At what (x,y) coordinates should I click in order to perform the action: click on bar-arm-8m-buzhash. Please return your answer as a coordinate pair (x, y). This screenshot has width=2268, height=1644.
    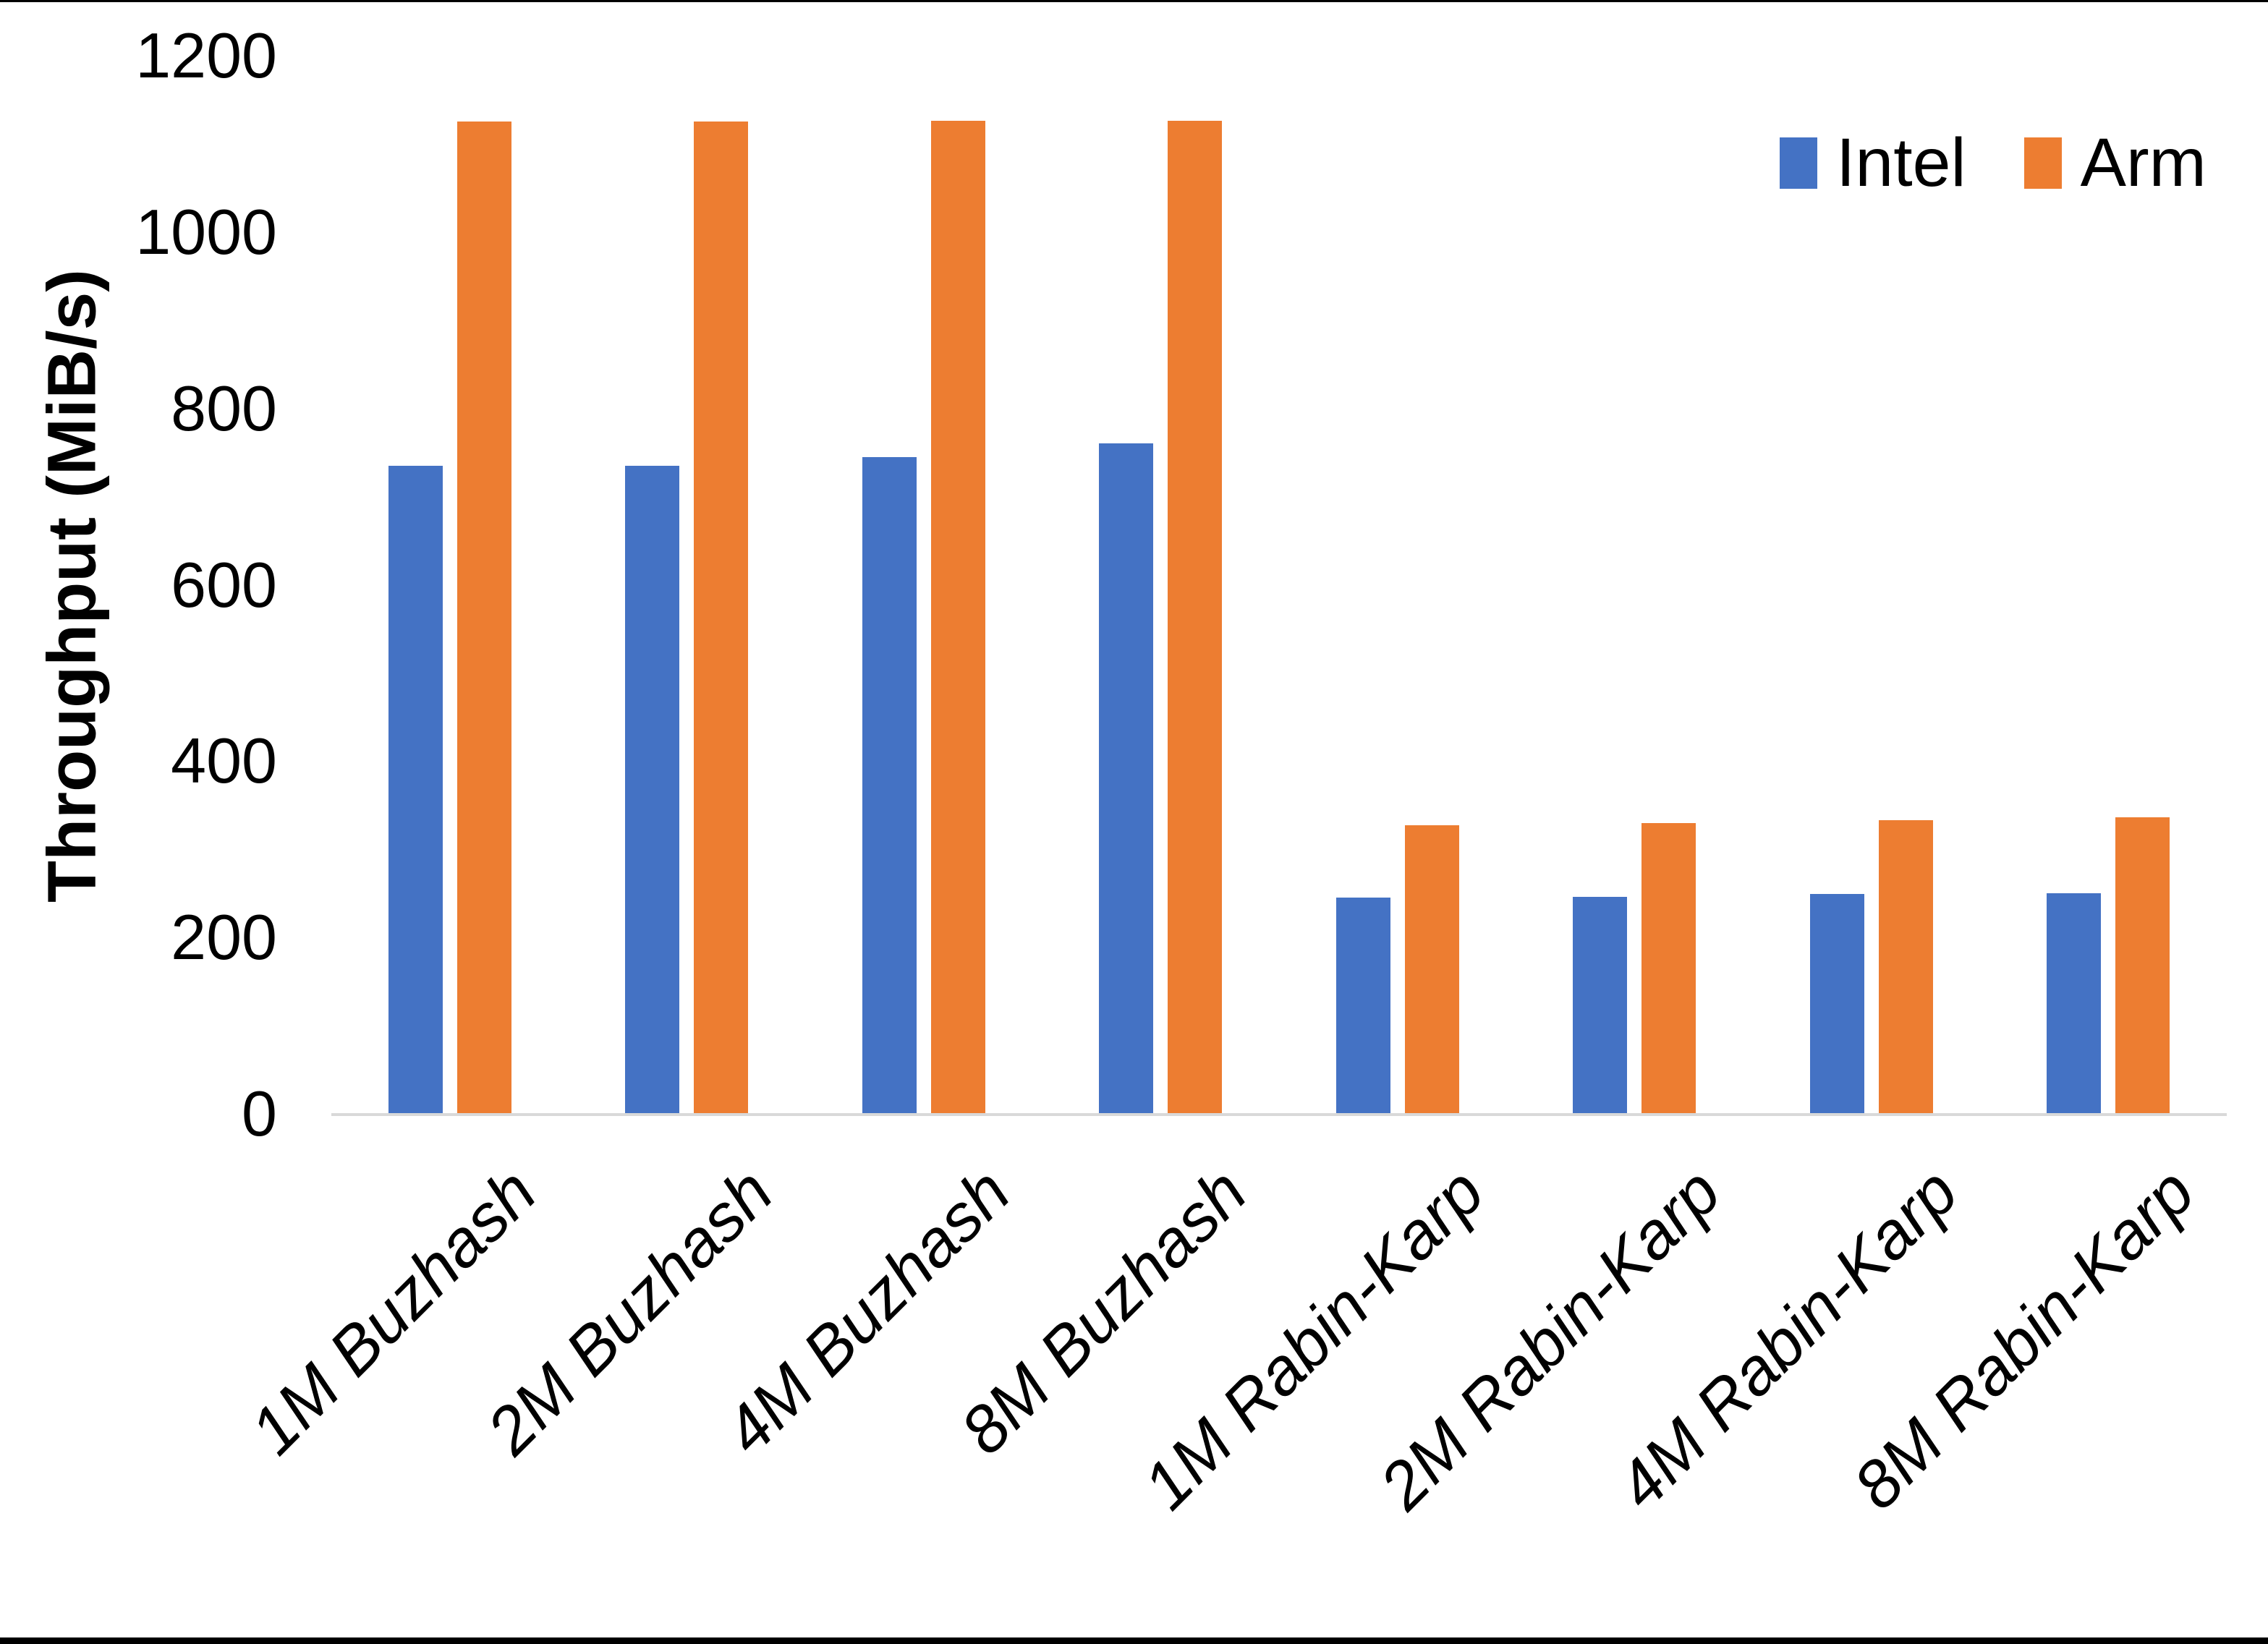
    Looking at the image, I should click on (1195, 617).